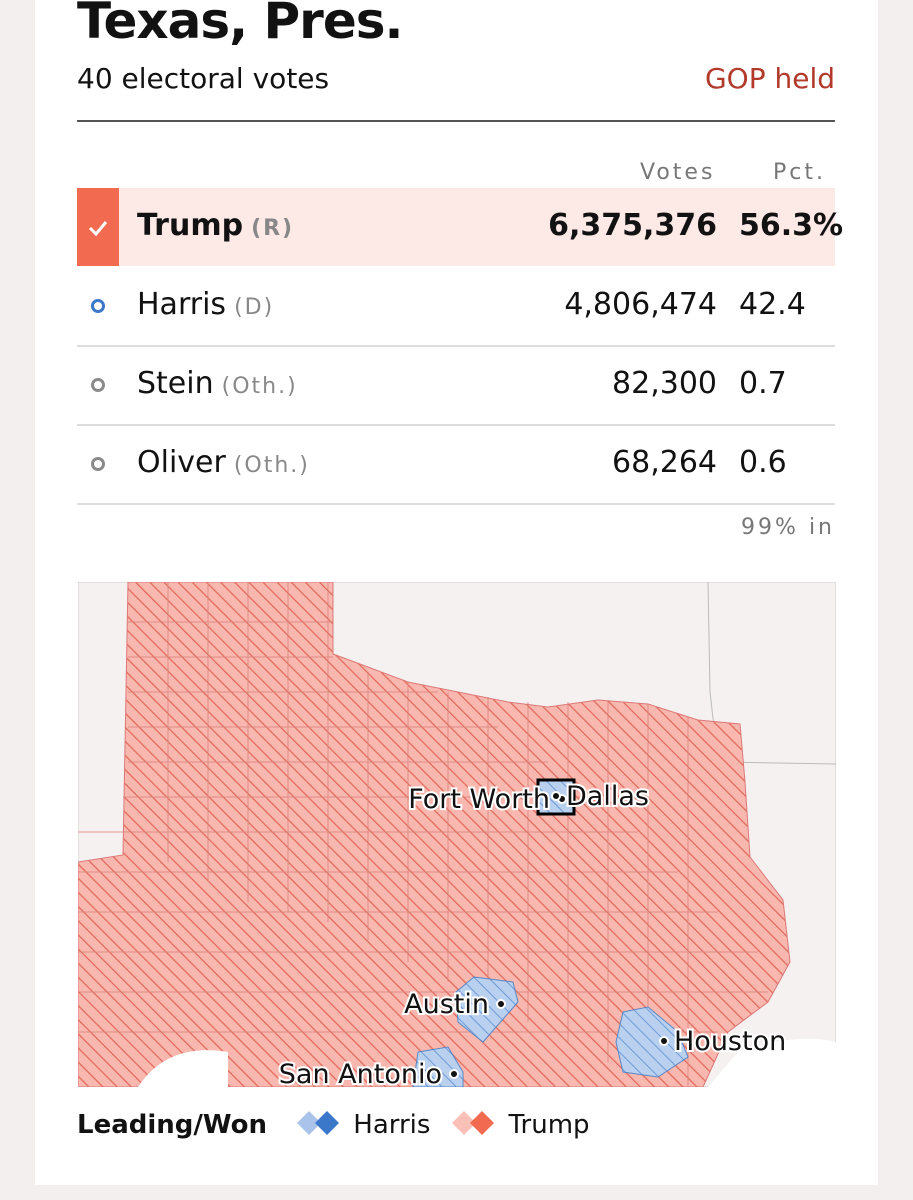 This screenshot has width=913, height=1200. What do you see at coordinates (791, 225) in the screenshot?
I see `vote-pct: 56.3%` at bounding box center [791, 225].